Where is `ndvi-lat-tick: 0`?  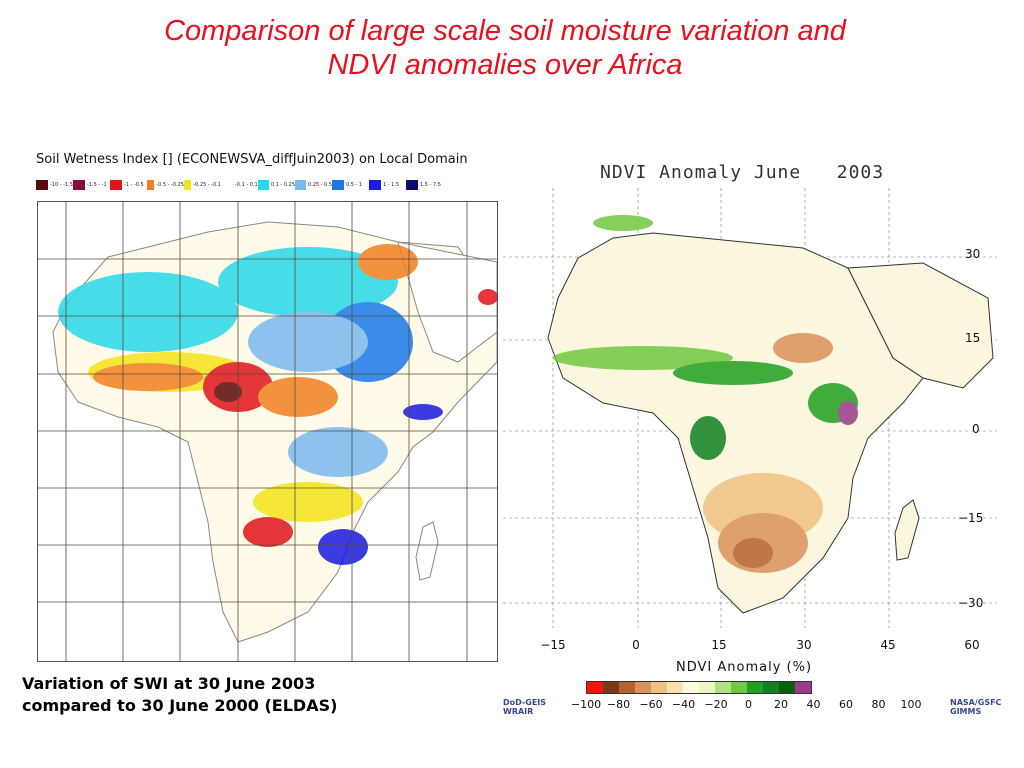
ndvi-lat-tick: 0 is located at coordinates (976, 429).